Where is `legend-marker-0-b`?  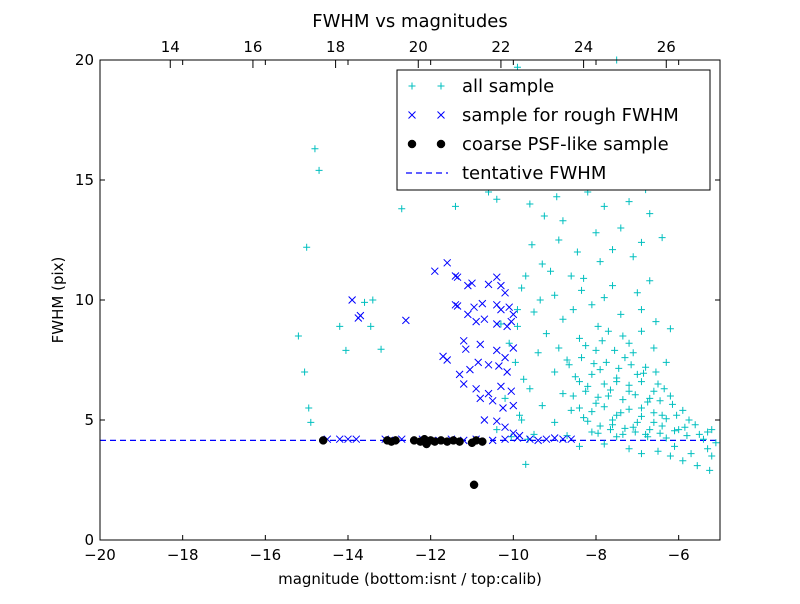
legend-marker-0-b is located at coordinates (441, 86).